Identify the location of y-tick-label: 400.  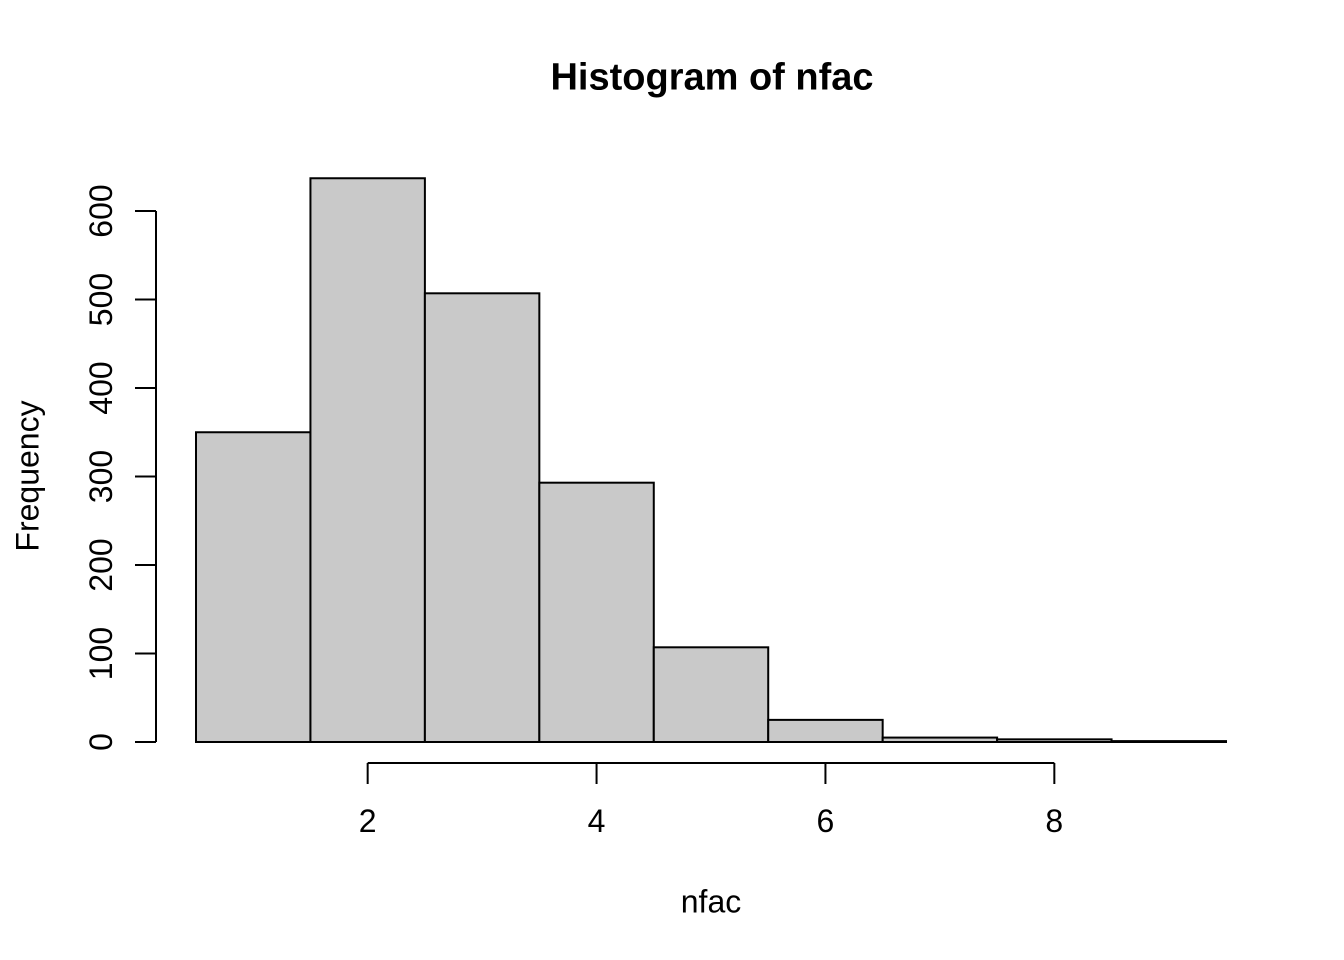
(101, 387).